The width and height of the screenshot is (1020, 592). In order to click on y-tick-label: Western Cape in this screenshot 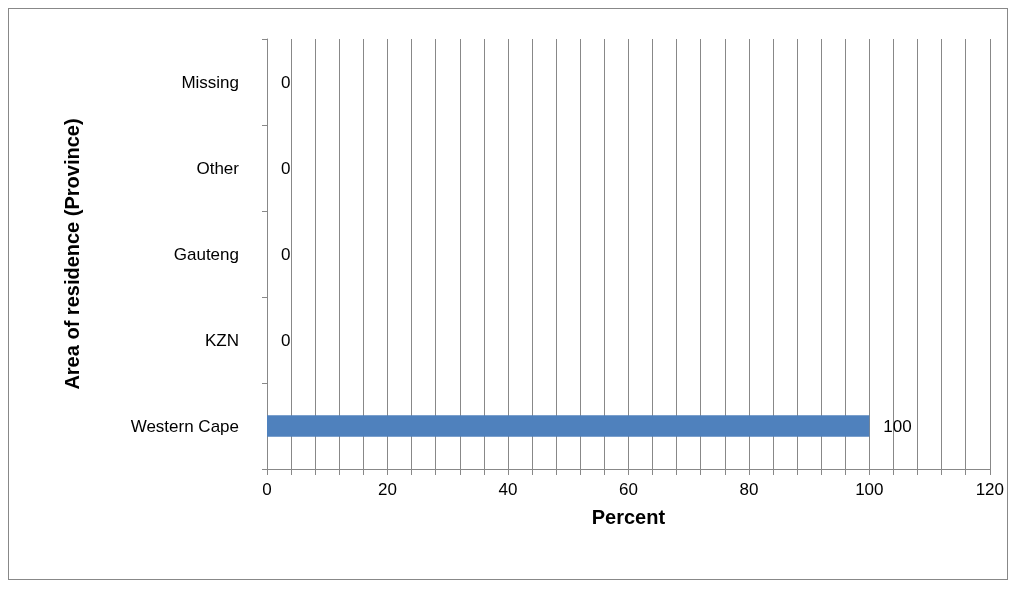, I will do `click(184, 426)`.